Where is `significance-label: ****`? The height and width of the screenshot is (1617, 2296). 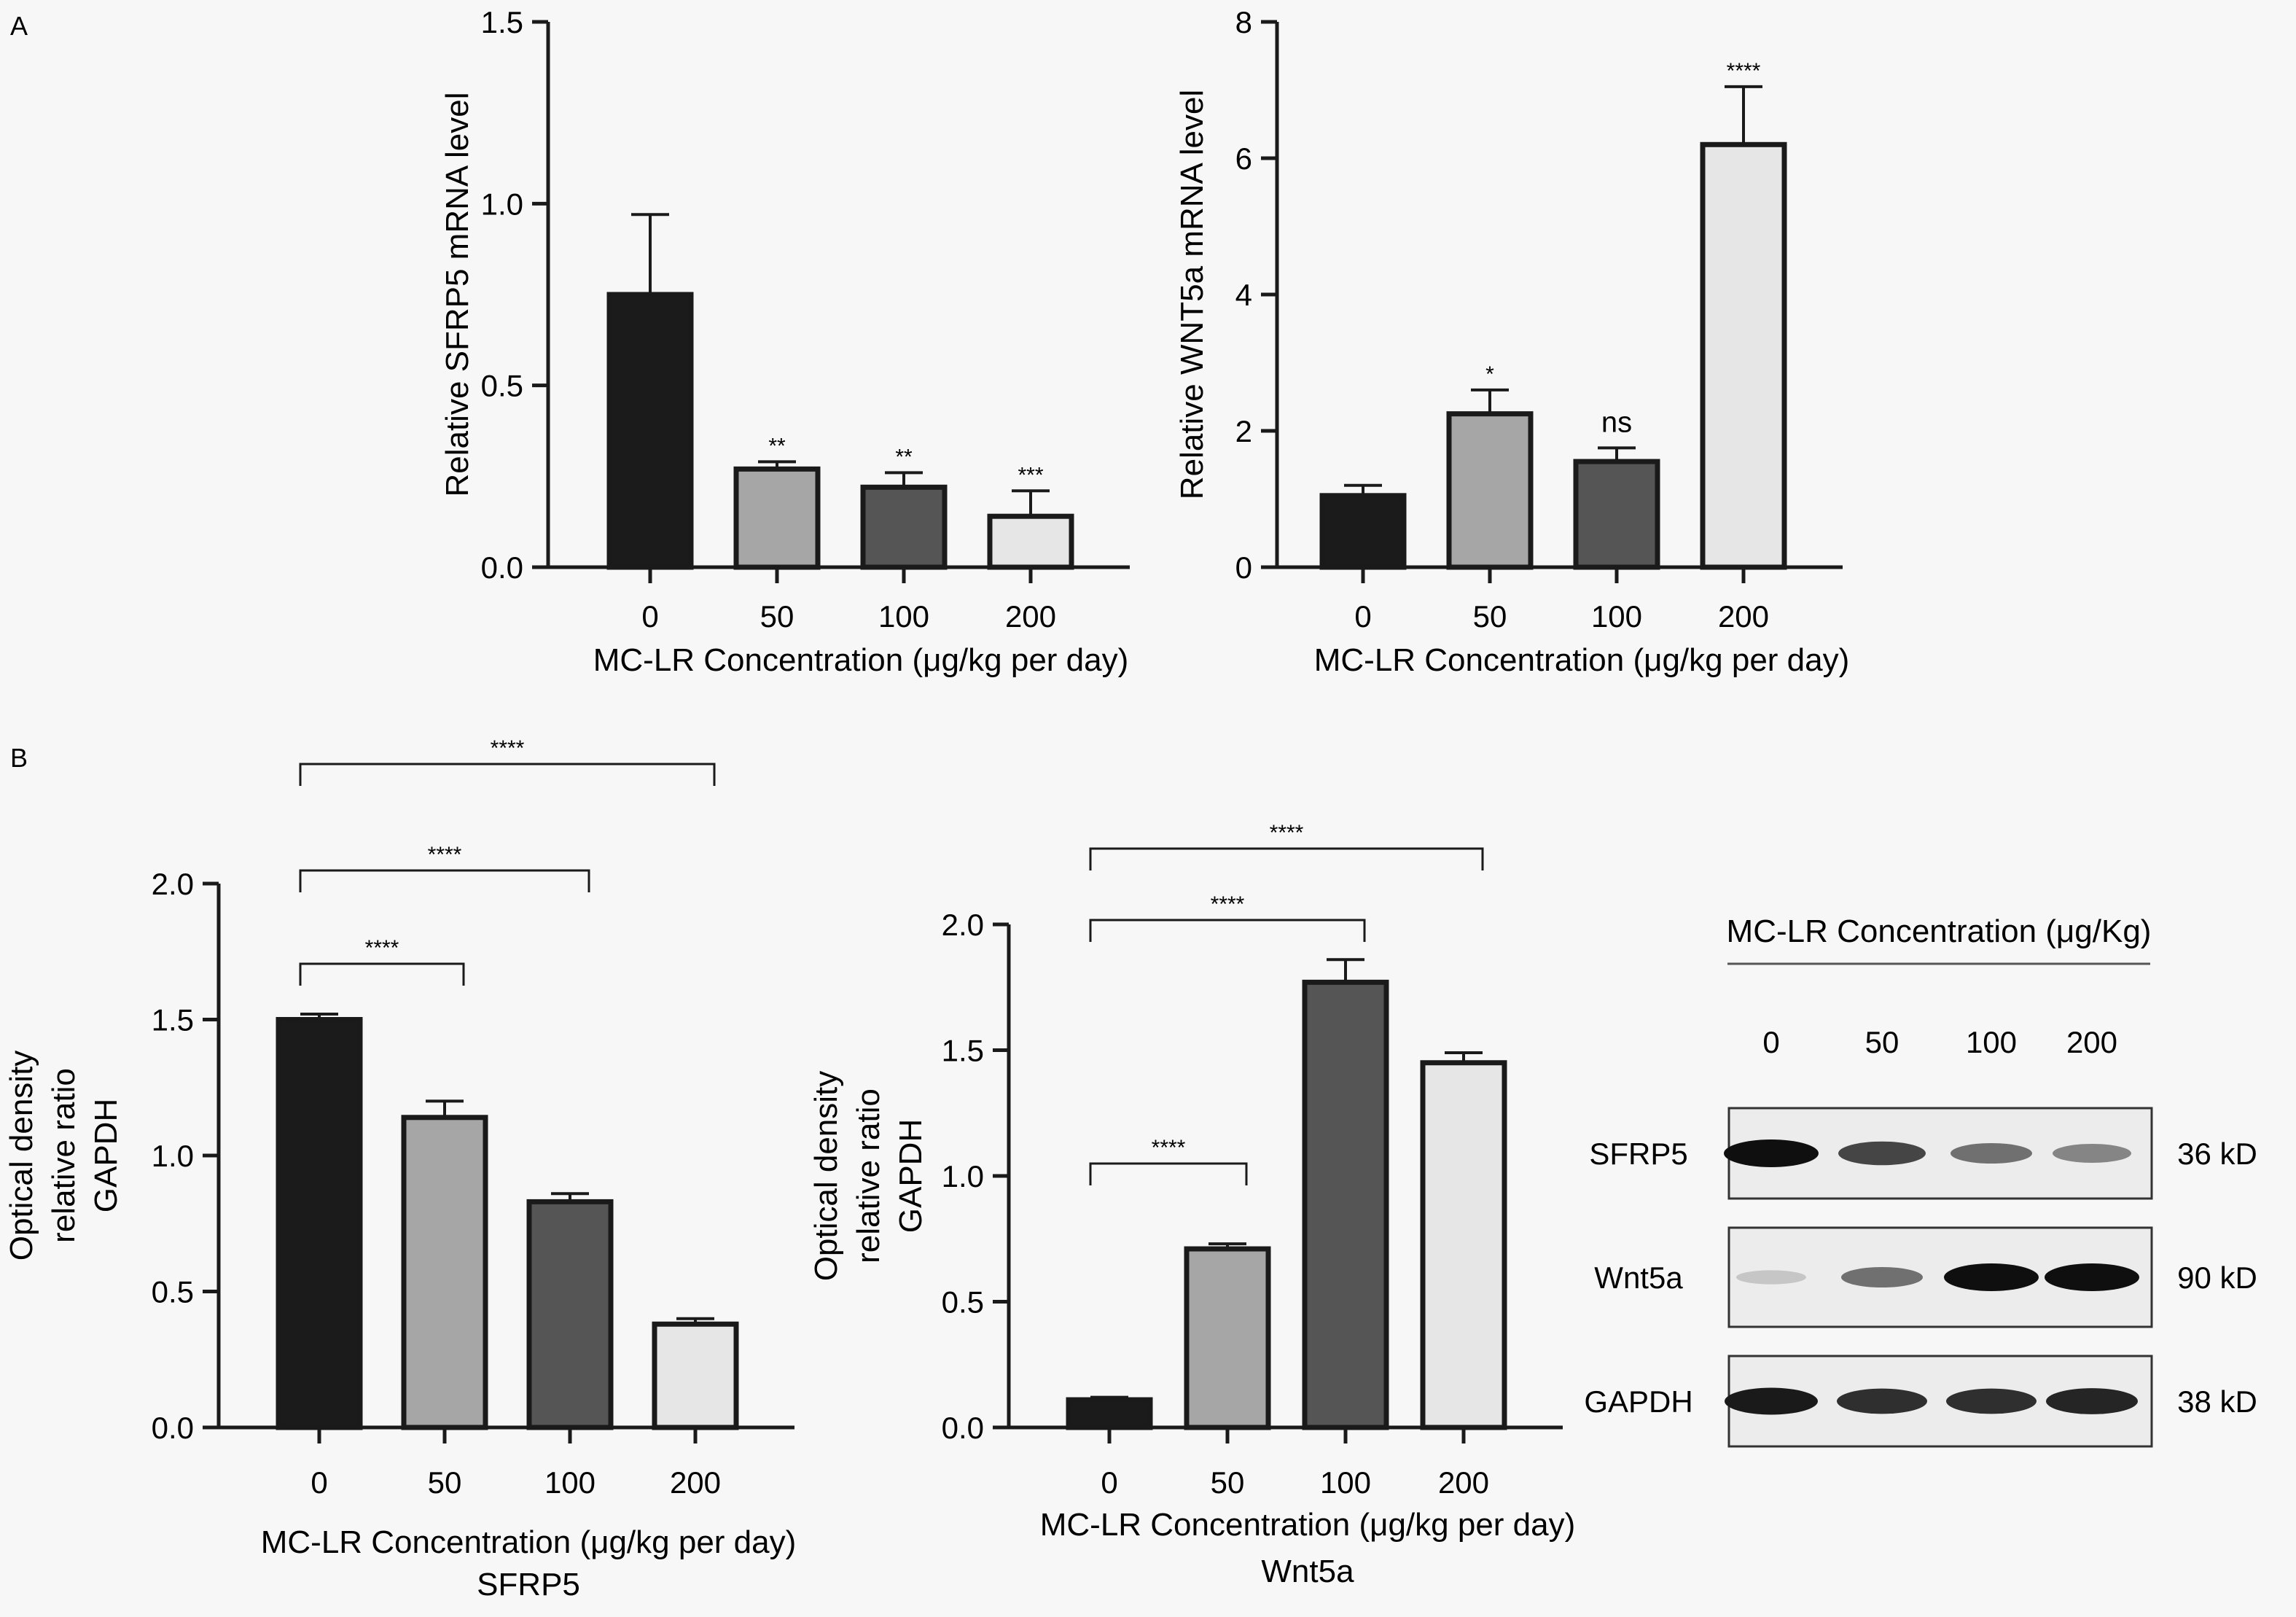
significance-label: **** is located at coordinates (1744, 71).